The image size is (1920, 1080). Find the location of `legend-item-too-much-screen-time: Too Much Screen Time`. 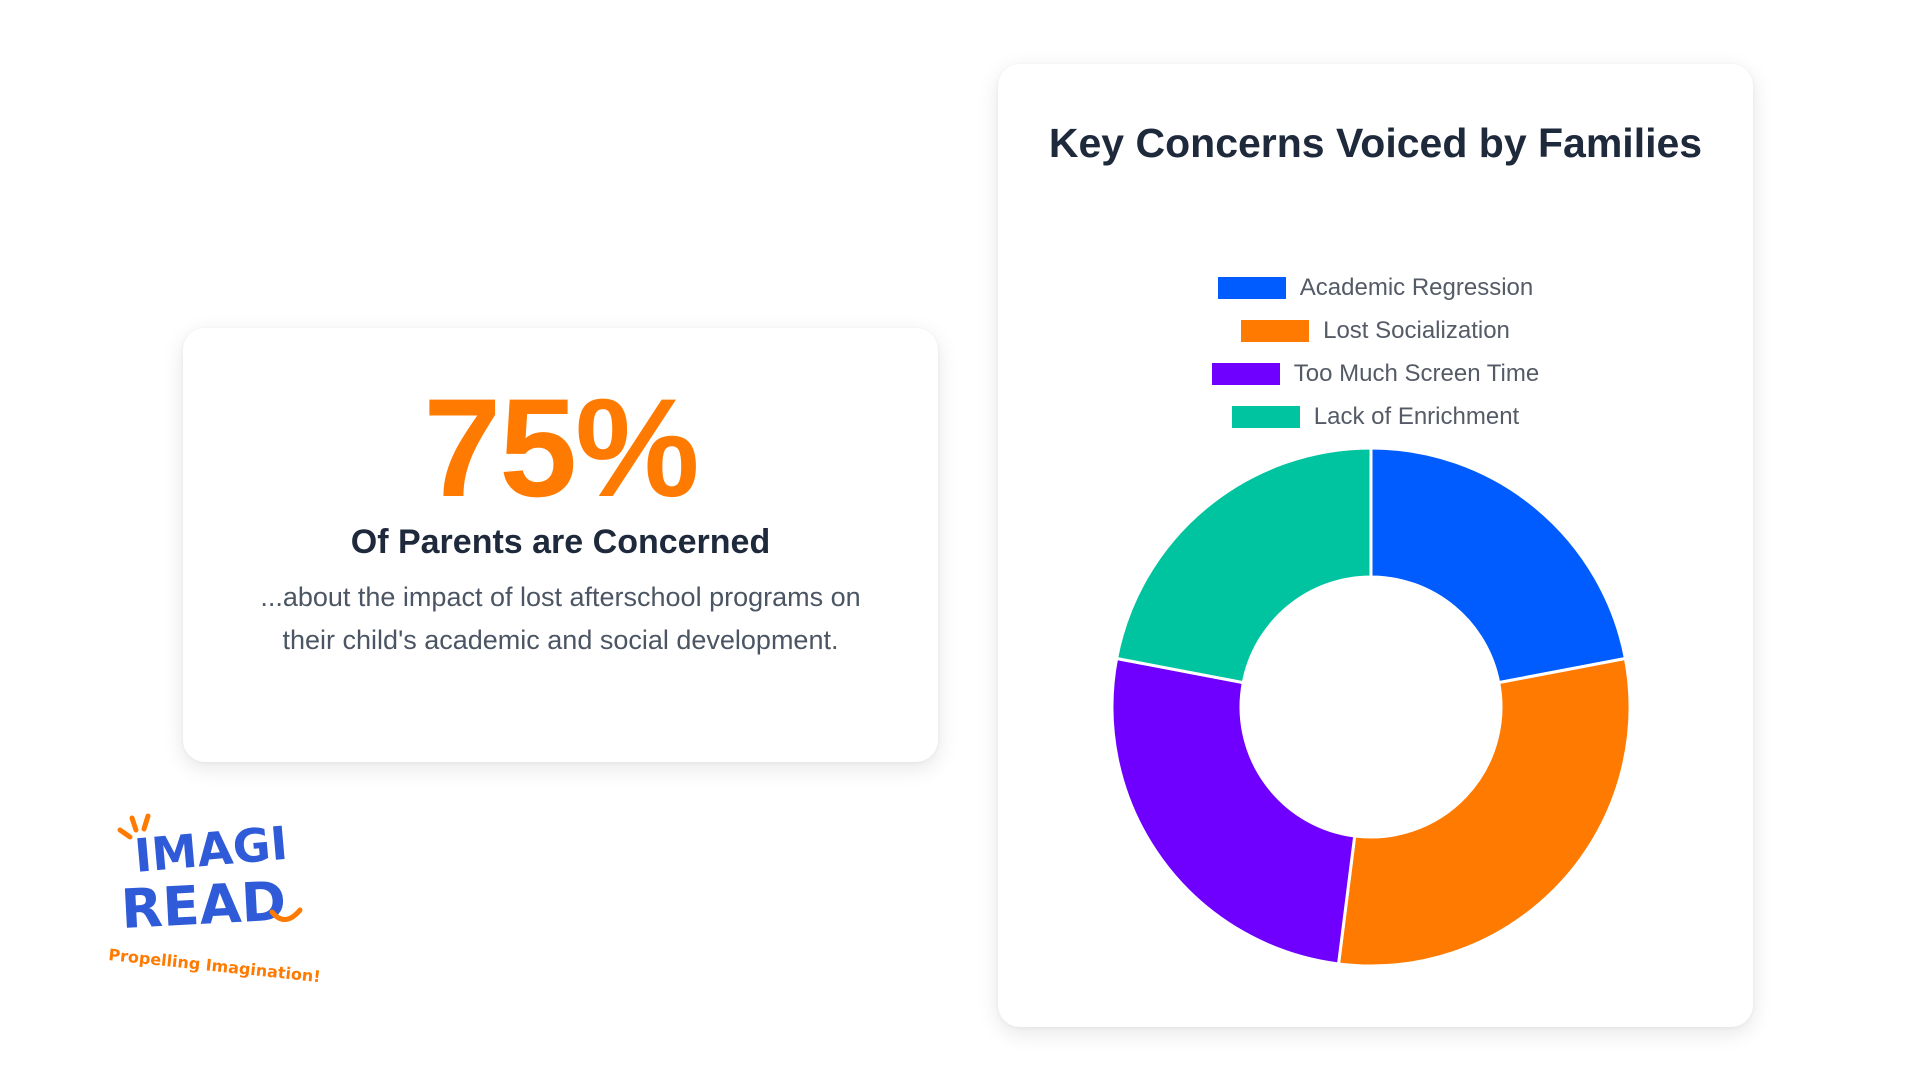

legend-item-too-much-screen-time: Too Much Screen Time is located at coordinates (1375, 373).